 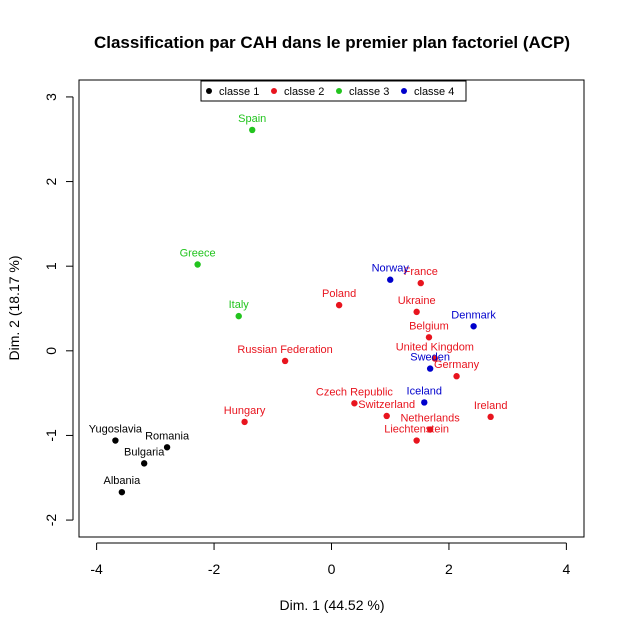 What do you see at coordinates (116, 430) in the screenshot?
I see `point-label: Yugoslavia` at bounding box center [116, 430].